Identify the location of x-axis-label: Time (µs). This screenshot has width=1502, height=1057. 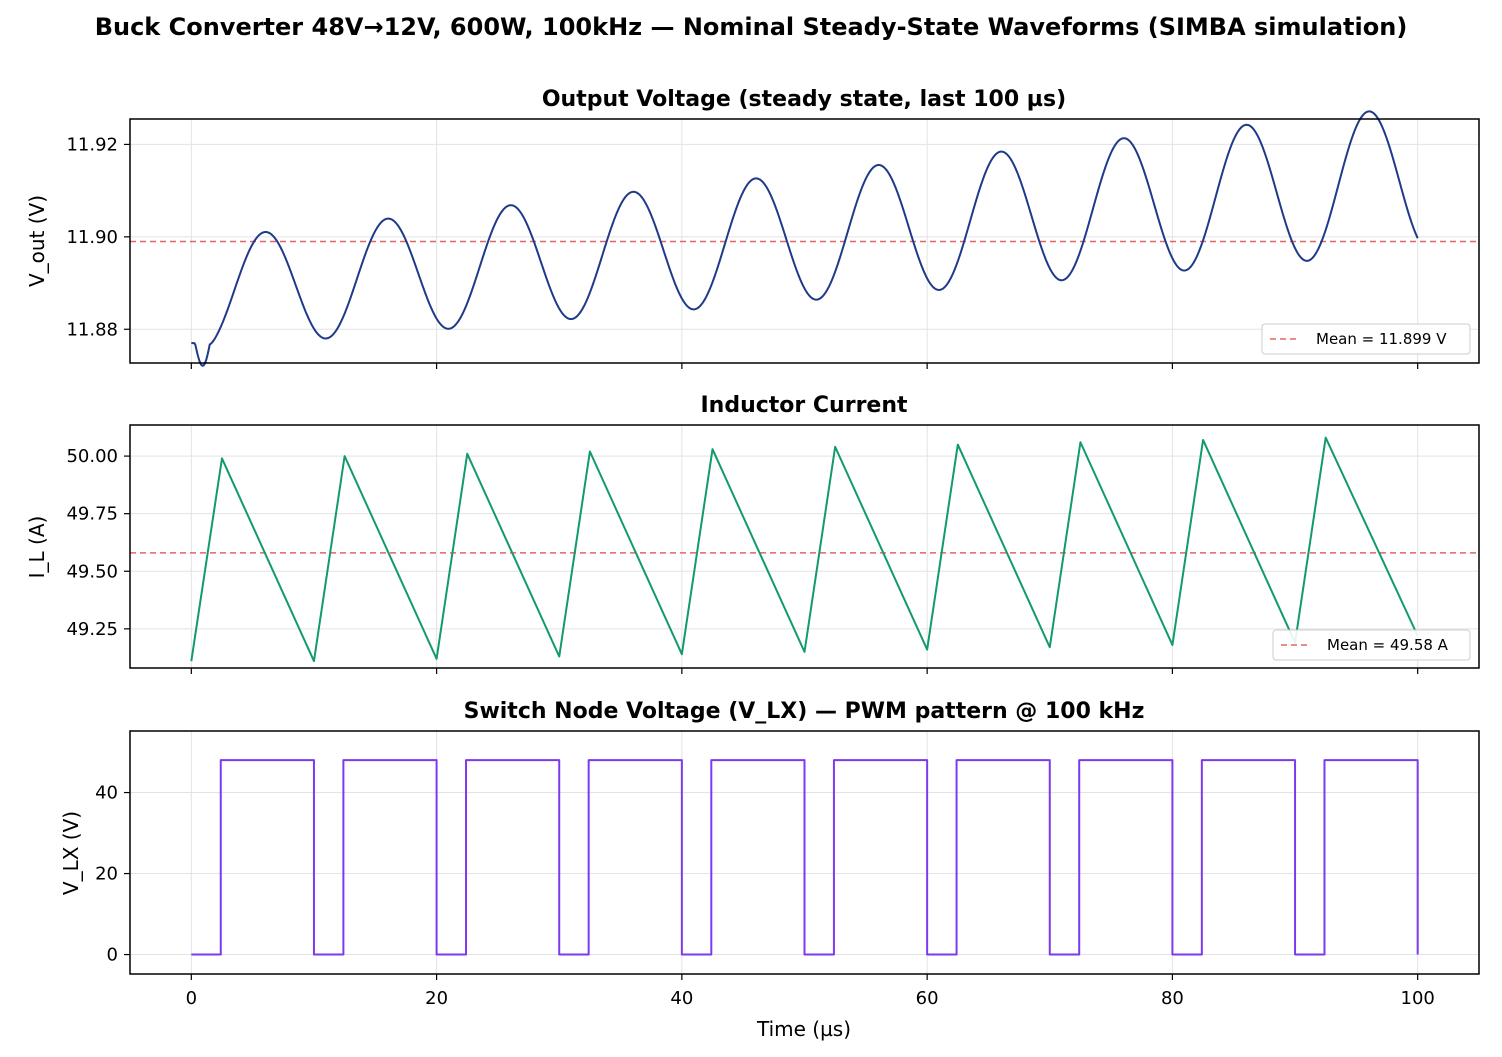
(803, 1029).